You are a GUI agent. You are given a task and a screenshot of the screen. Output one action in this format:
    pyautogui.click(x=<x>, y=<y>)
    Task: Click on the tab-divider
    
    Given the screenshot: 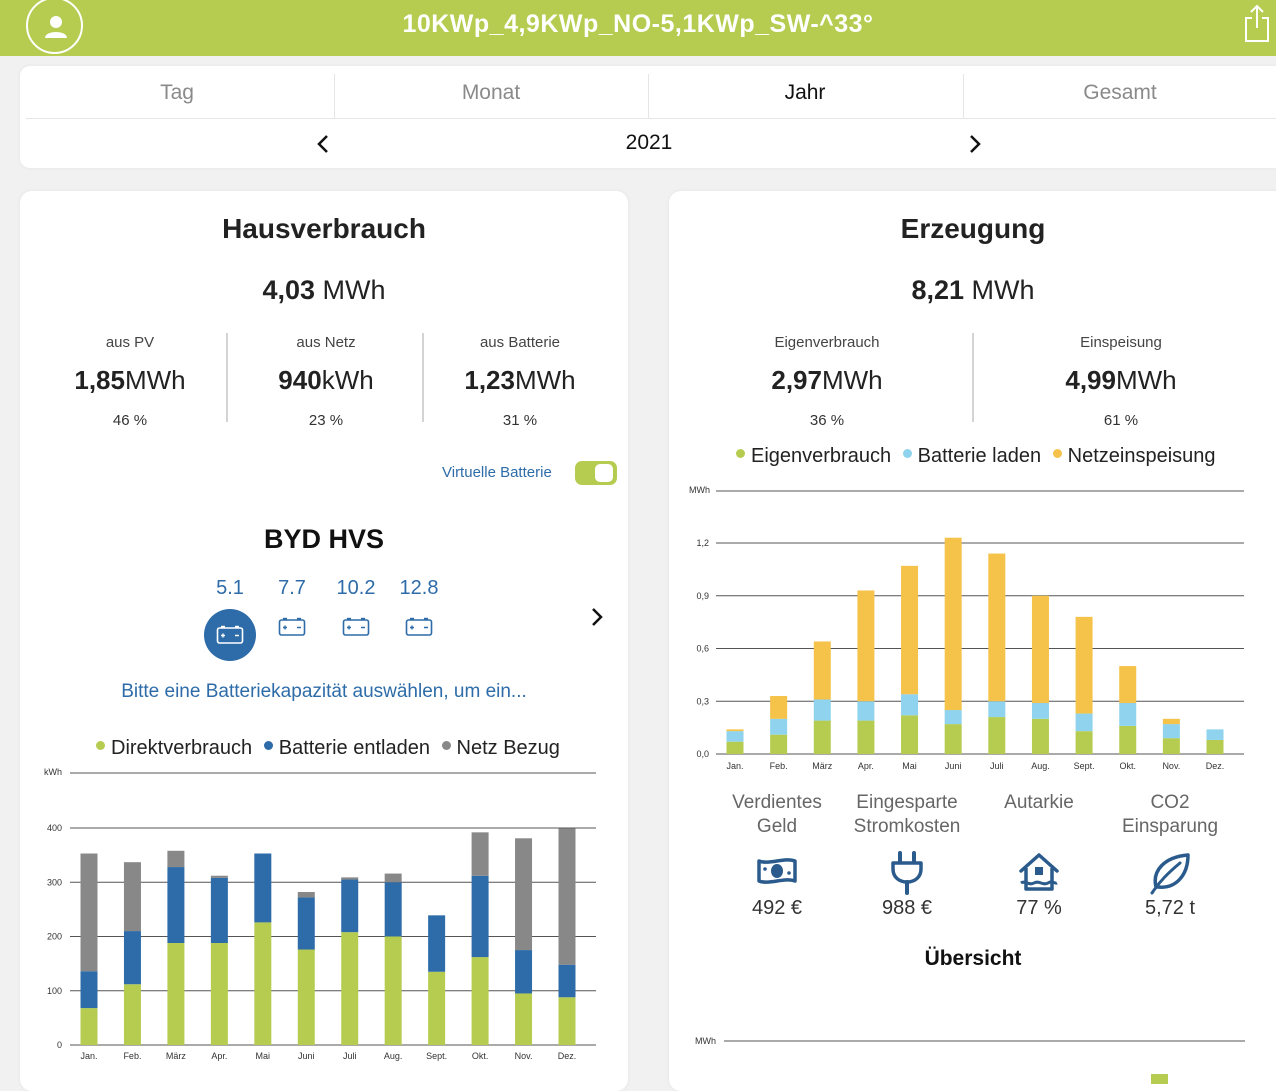 What is the action you would take?
    pyautogui.click(x=963, y=96)
    